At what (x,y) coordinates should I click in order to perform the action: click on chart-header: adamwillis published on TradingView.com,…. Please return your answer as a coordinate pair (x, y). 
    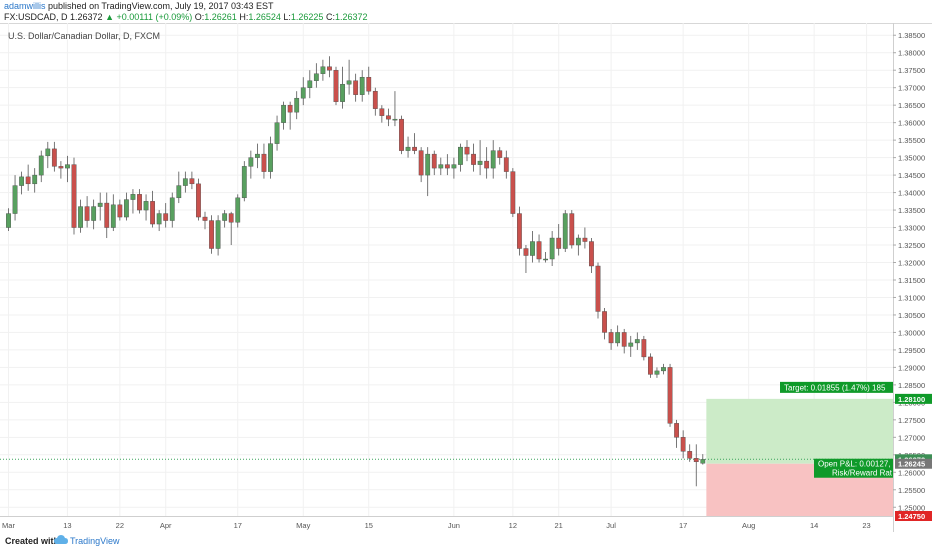
    Looking at the image, I should click on (466, 11).